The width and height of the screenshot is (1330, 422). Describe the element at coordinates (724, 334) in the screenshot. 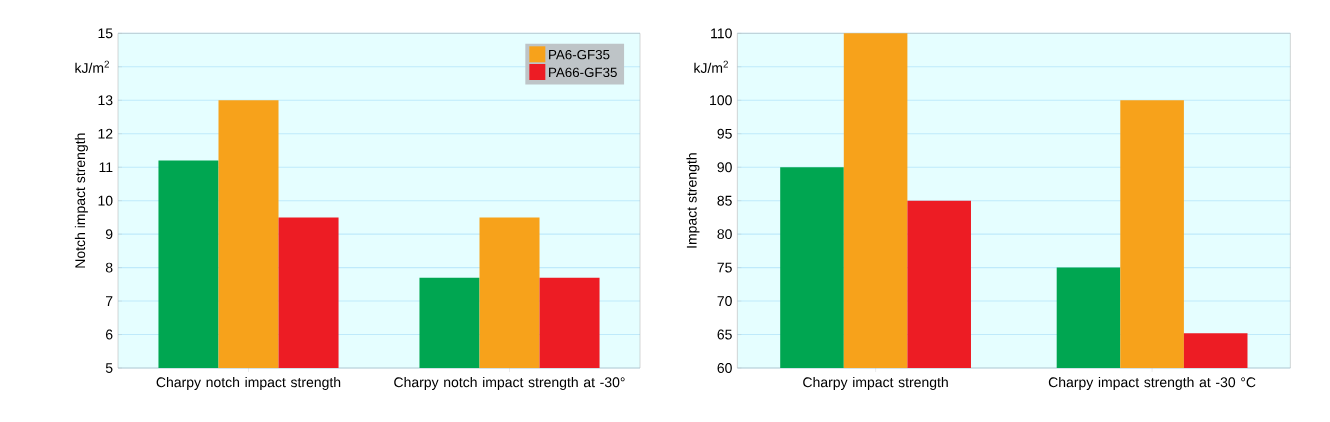

I see `y-tick-label: 65` at that location.